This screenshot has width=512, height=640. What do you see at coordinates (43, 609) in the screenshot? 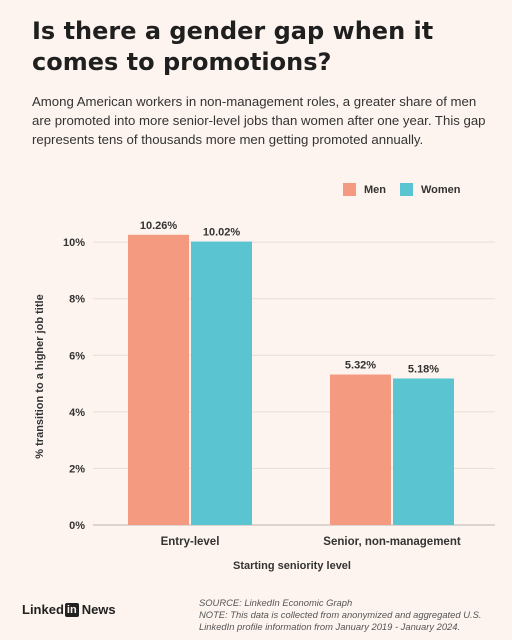
I see `logo-text-linked: Linked` at bounding box center [43, 609].